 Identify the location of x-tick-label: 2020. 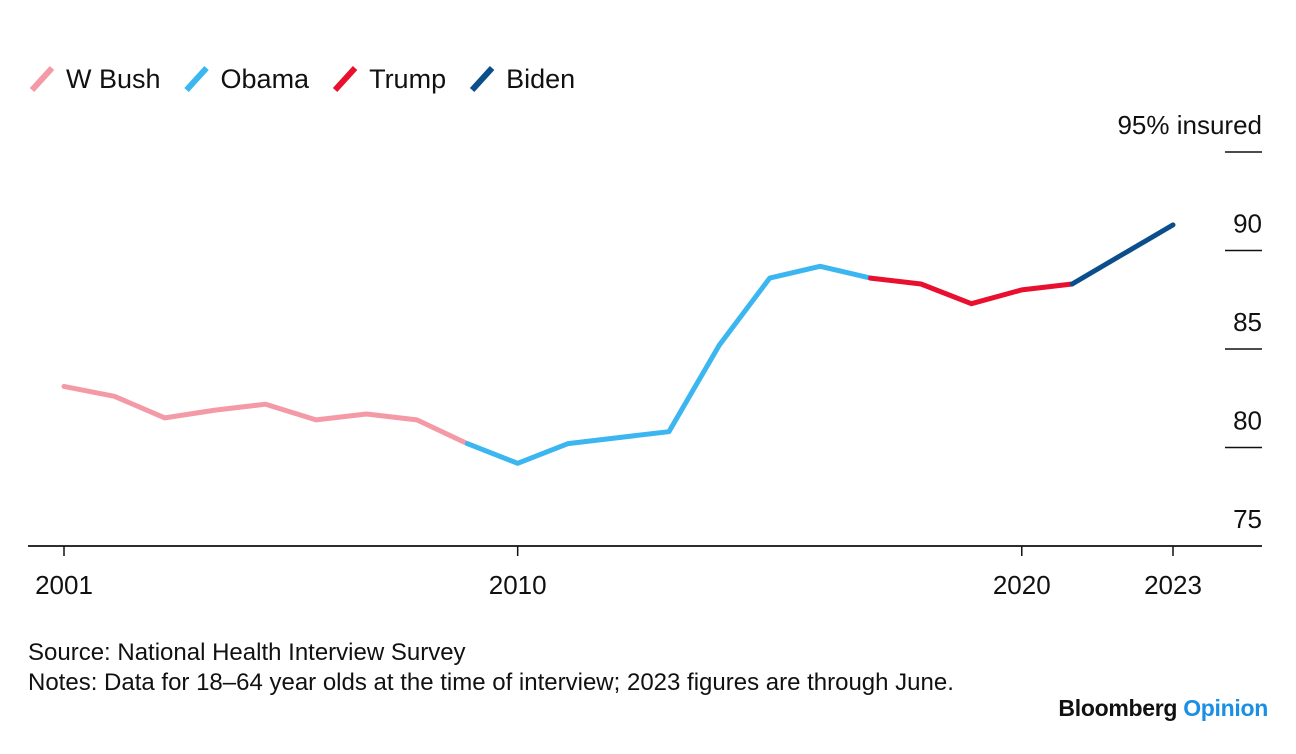
(1022, 585).